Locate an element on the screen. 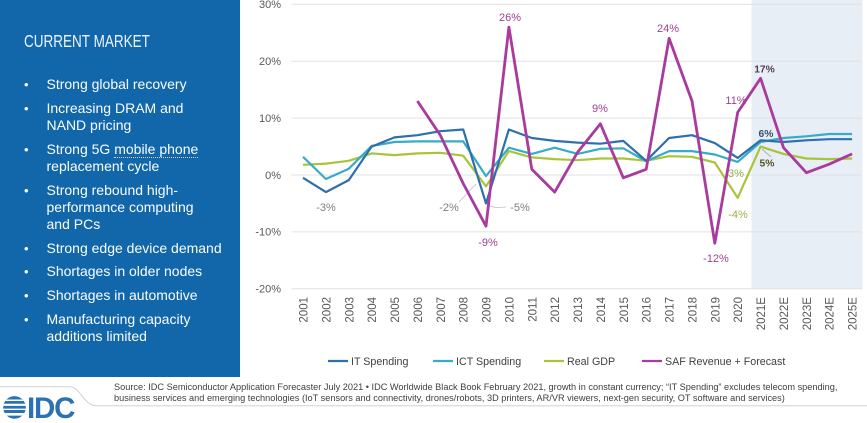 This screenshot has height=423, width=867. svg-text: 30% is located at coordinates (270, 5).